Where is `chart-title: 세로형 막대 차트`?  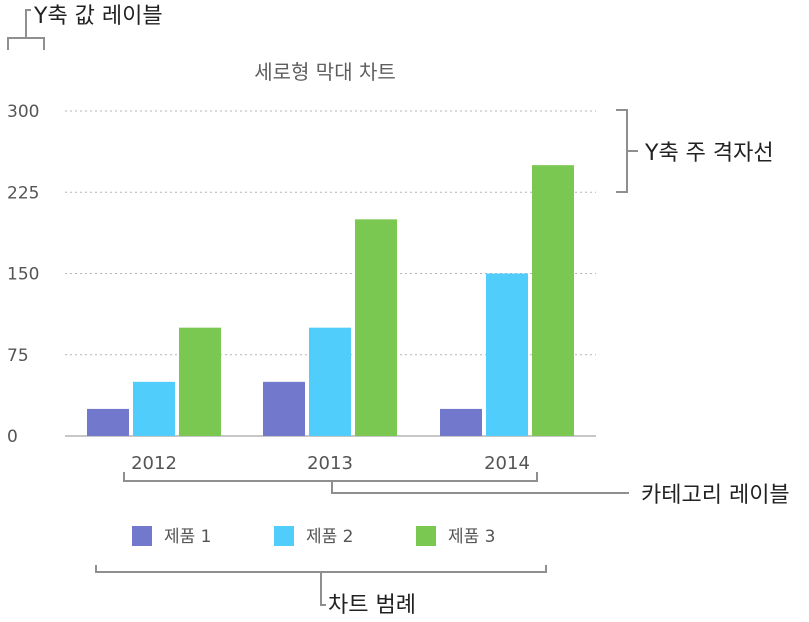
chart-title: 세로형 막대 차트 is located at coordinates (325, 72).